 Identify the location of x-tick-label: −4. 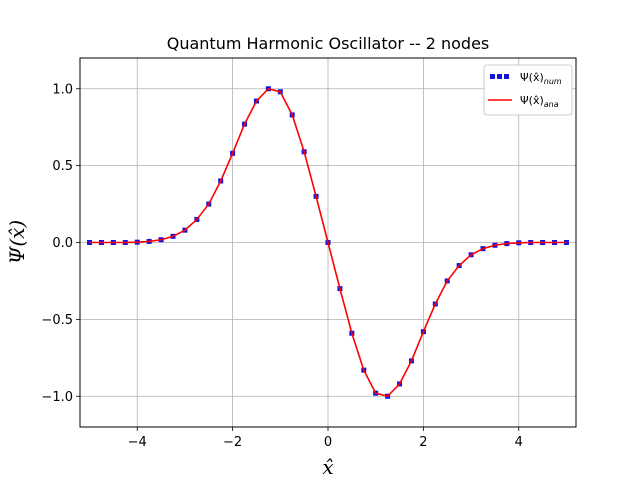
(137, 442).